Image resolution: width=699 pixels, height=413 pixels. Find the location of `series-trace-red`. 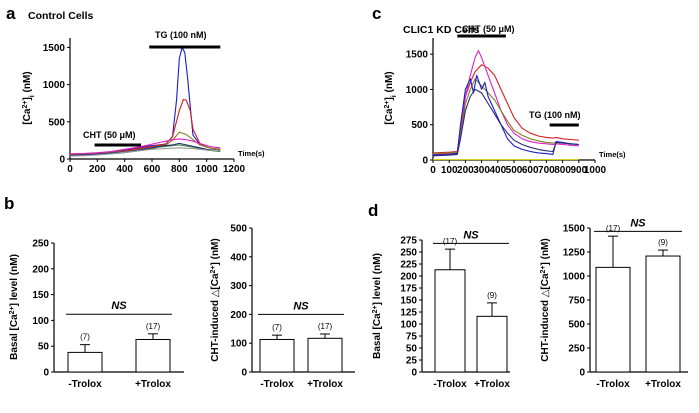

series-trace-red is located at coordinates (505, 109).